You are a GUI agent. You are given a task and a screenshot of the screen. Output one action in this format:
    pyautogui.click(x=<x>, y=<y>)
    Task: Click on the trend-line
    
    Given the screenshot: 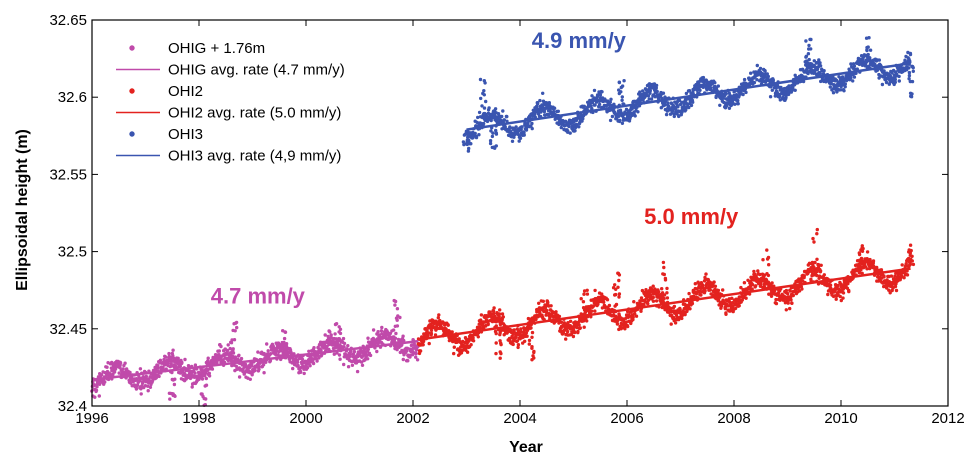 What is the action you would take?
    pyautogui.click(x=688, y=96)
    